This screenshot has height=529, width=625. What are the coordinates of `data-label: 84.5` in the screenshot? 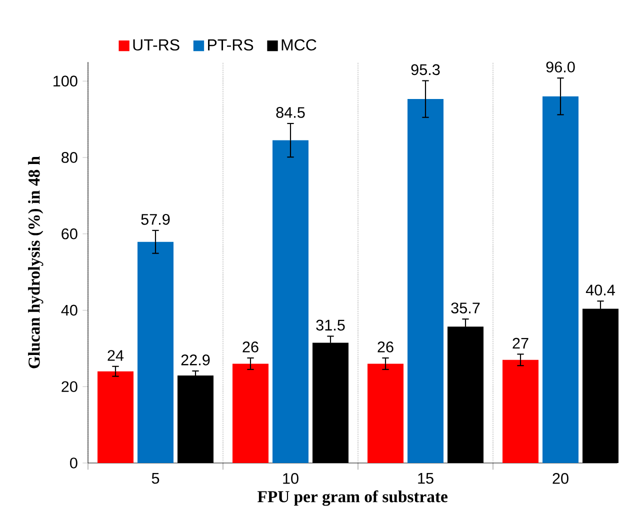 It's located at (290, 112).